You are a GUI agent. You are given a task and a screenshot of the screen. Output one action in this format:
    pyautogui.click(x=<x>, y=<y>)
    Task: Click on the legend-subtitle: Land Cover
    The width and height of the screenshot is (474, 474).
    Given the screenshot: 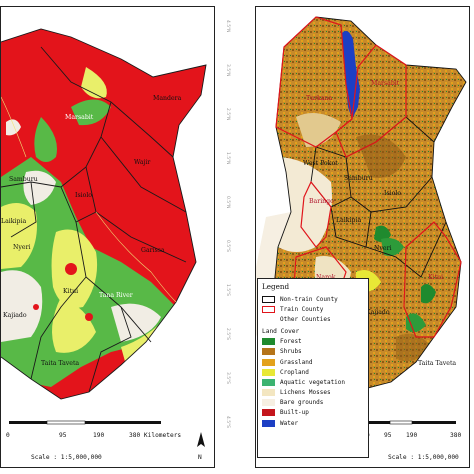 What is the action you would take?
    pyautogui.click(x=281, y=331)
    